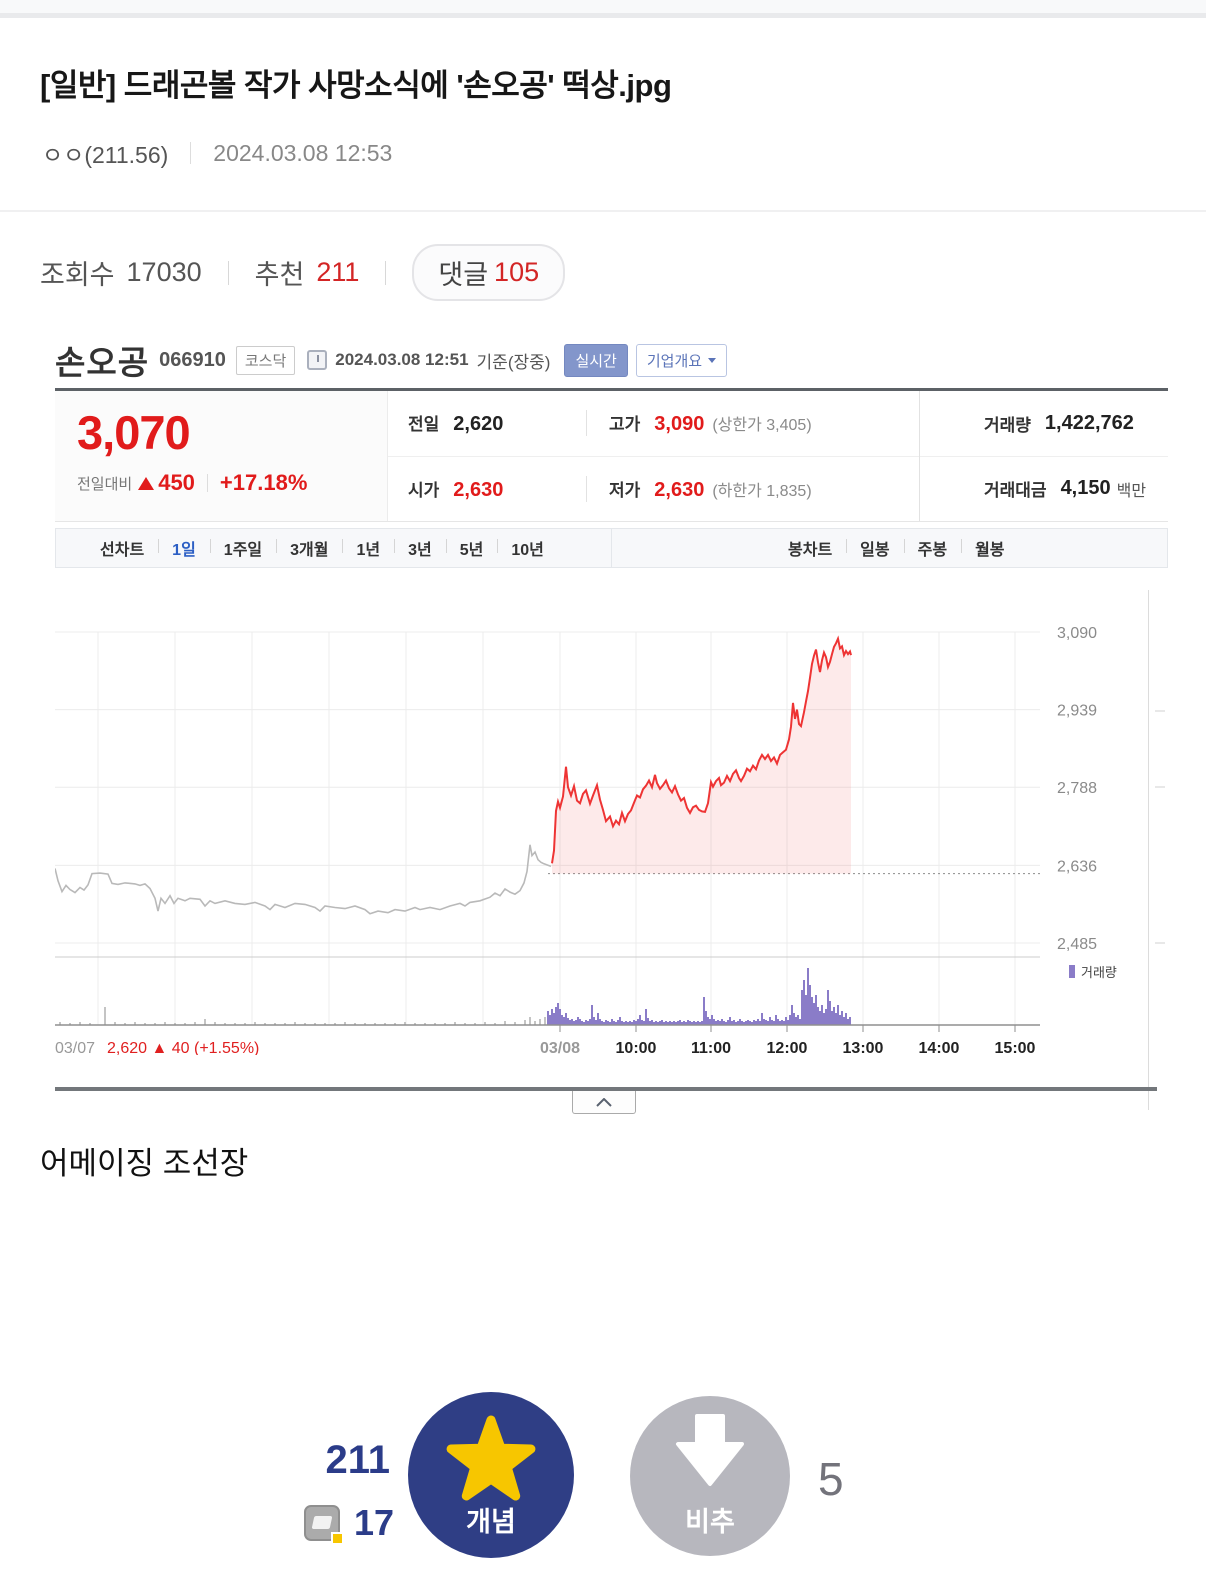 This screenshot has width=1206, height=1575. Describe the element at coordinates (710, 1522) in the screenshot. I see `downvote-label: 비추` at that location.